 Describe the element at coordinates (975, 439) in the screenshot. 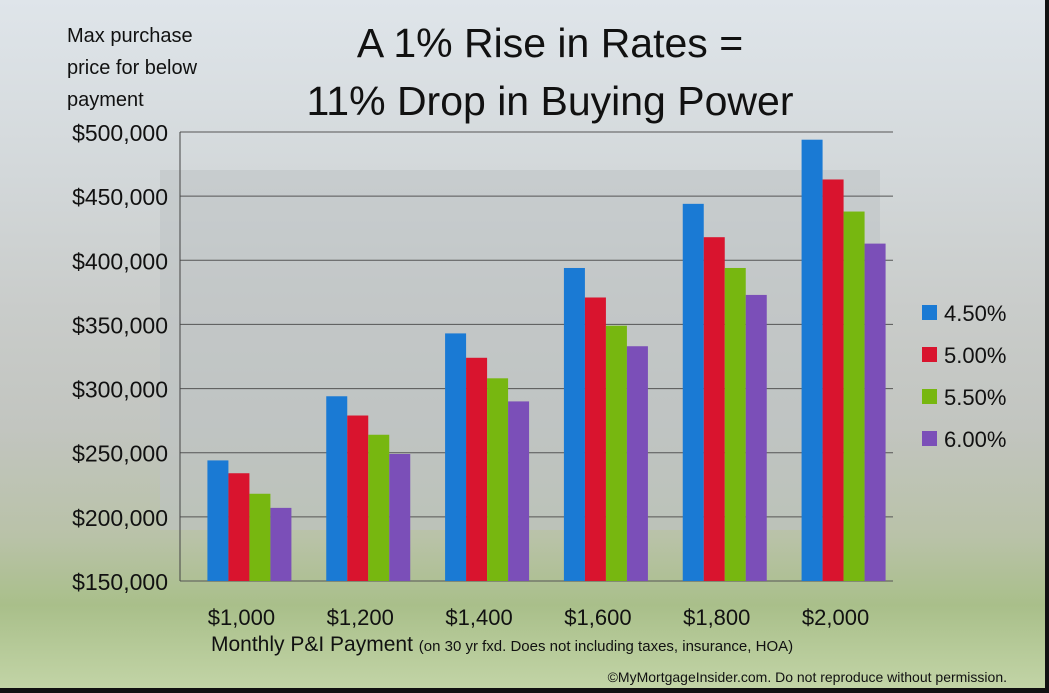

I see `legend-label: 6.00%` at that location.